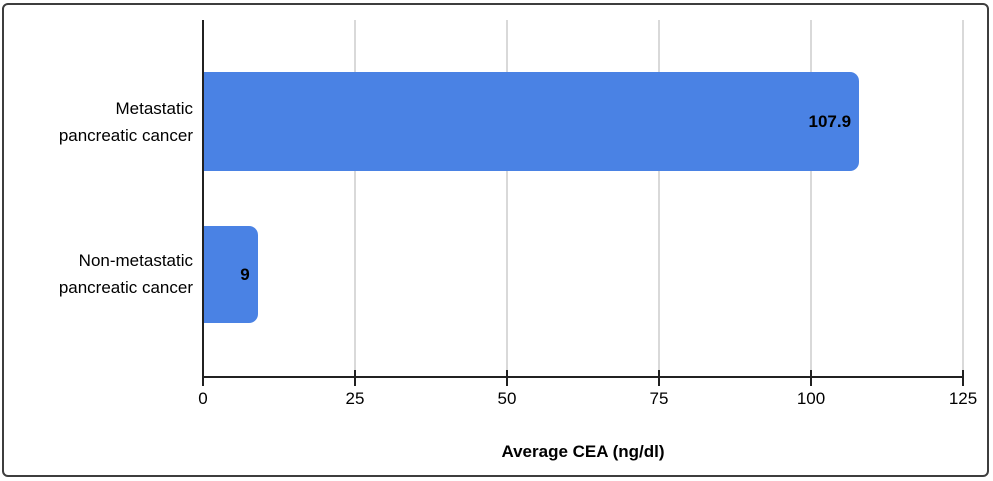  I want to click on x-tick-label-0: 0, so click(203, 398).